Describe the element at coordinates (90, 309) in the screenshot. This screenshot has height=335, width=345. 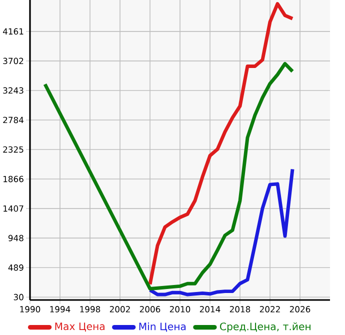
I see `x-tick-label: 1998` at that location.